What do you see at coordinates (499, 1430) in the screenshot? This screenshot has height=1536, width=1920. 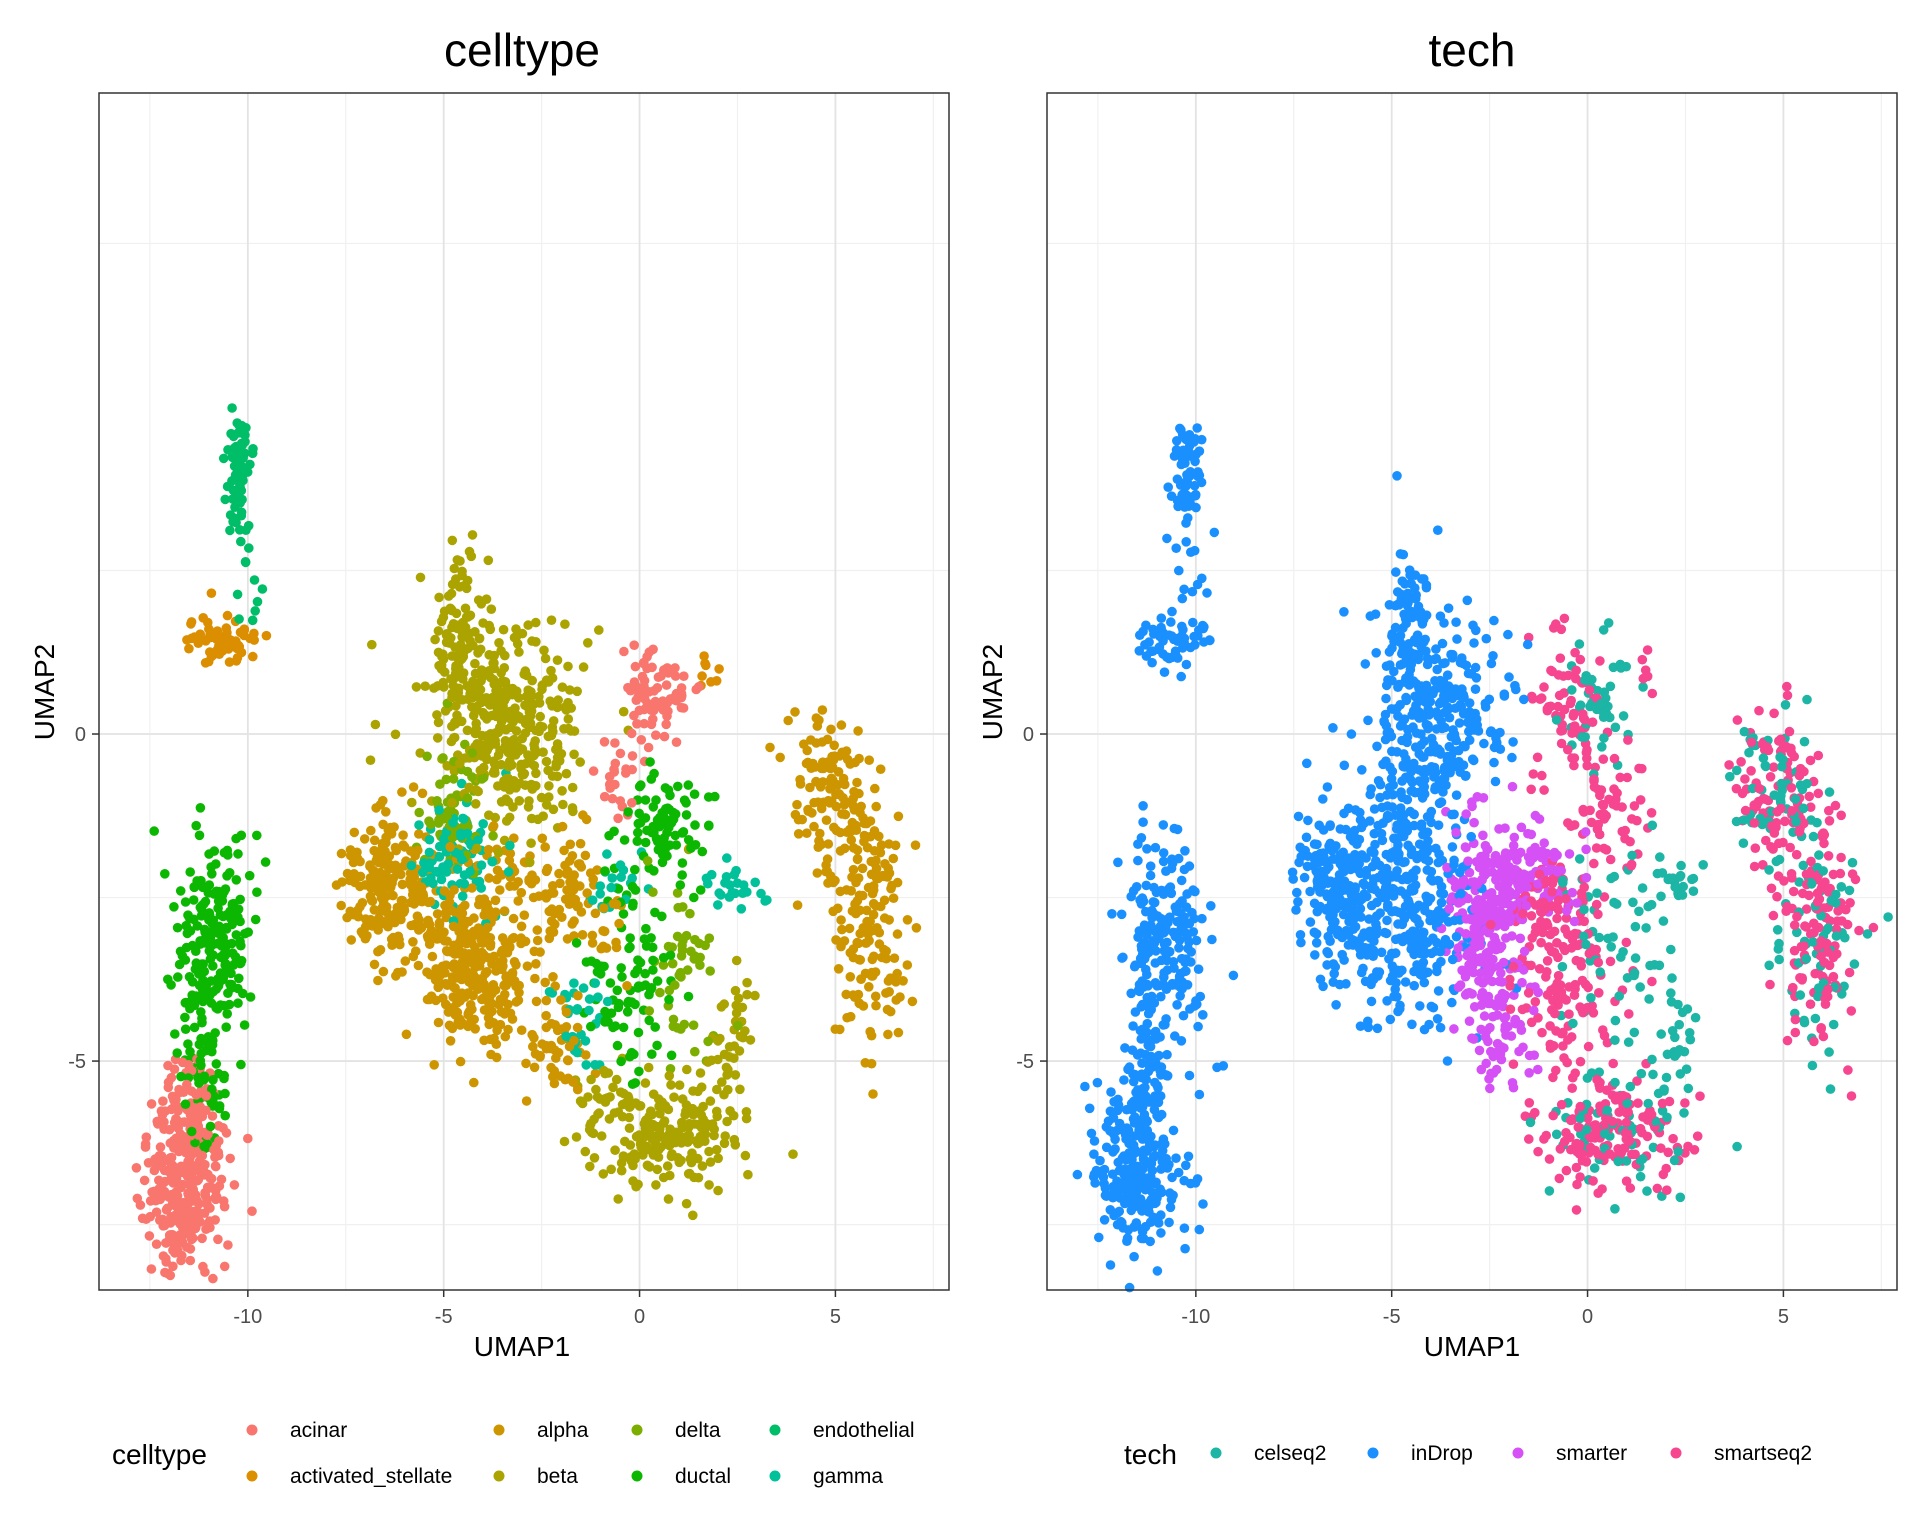 I see `legend-key-alpha` at bounding box center [499, 1430].